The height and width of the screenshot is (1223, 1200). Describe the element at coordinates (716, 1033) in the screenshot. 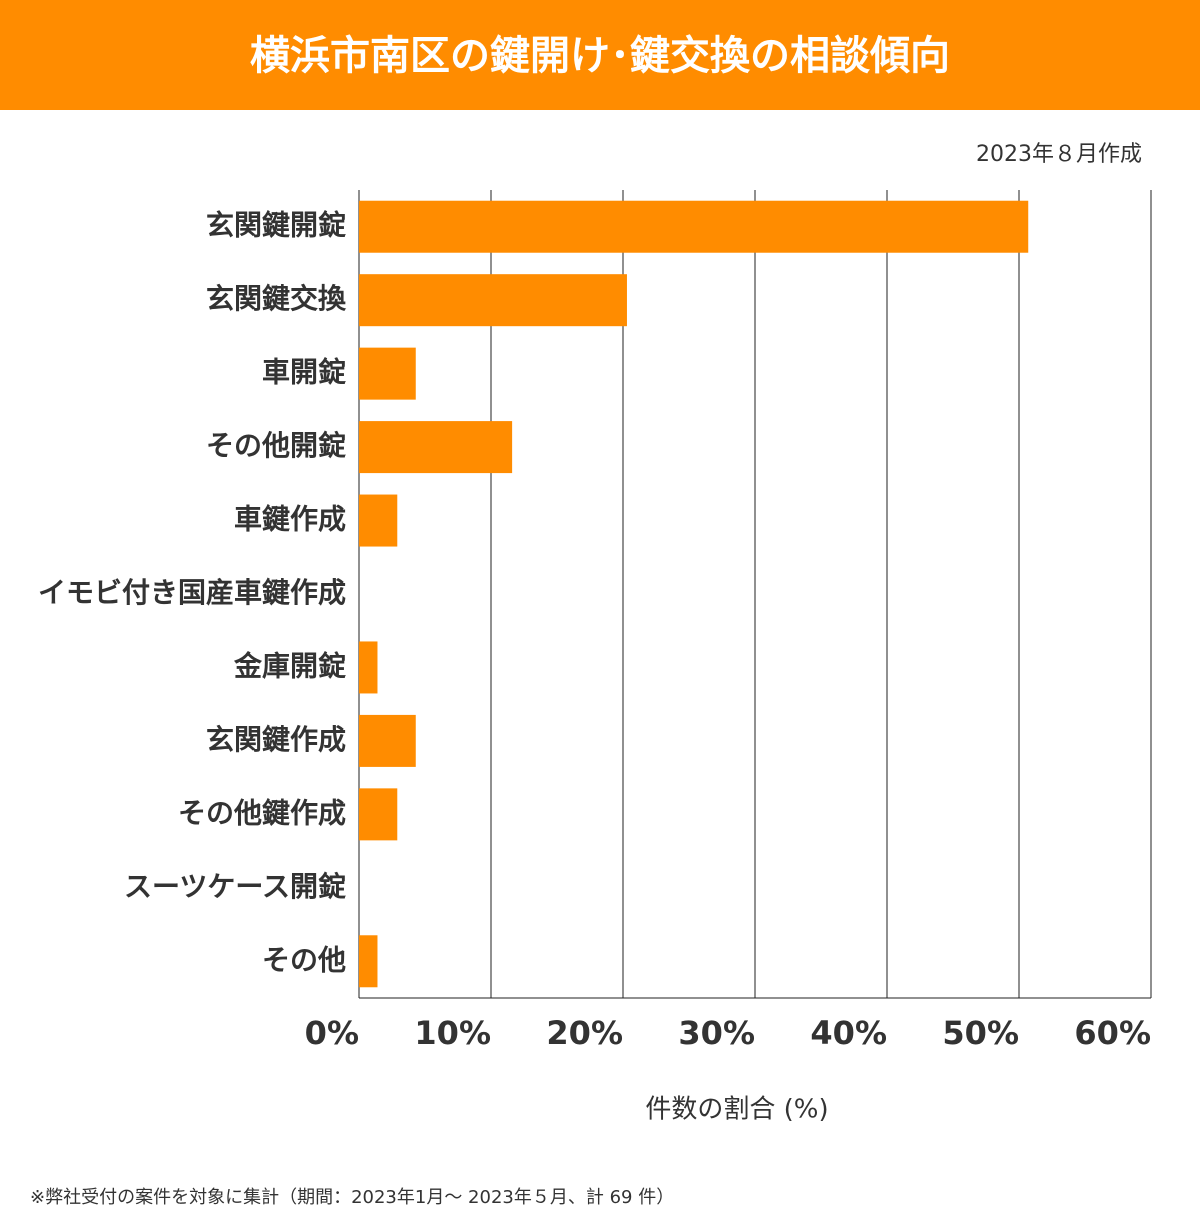

I see `x-tick-label: 30%` at that location.